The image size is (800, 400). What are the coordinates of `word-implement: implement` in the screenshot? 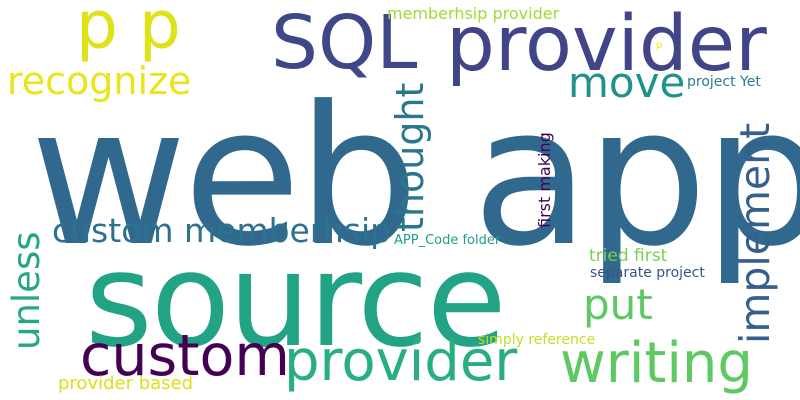 It's located at (755, 233).